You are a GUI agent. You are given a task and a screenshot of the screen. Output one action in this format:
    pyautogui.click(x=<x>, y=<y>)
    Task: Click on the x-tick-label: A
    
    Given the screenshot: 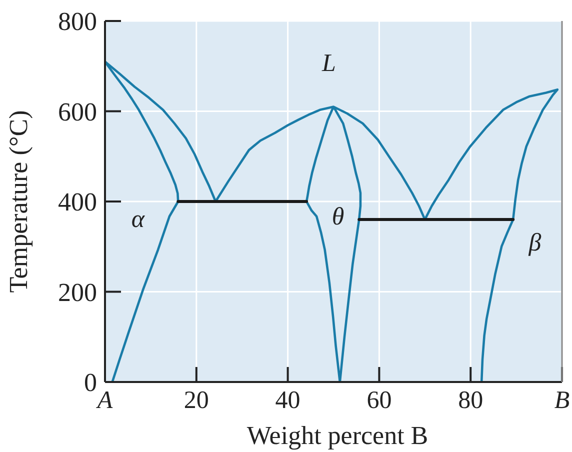 What is the action you would take?
    pyautogui.click(x=104, y=400)
    